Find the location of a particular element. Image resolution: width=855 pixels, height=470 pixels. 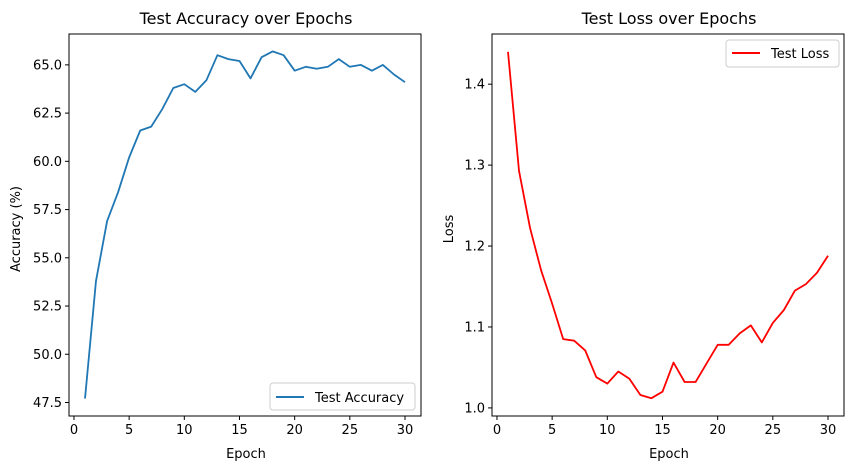

loss-x-tick-label: 25 is located at coordinates (773, 430).